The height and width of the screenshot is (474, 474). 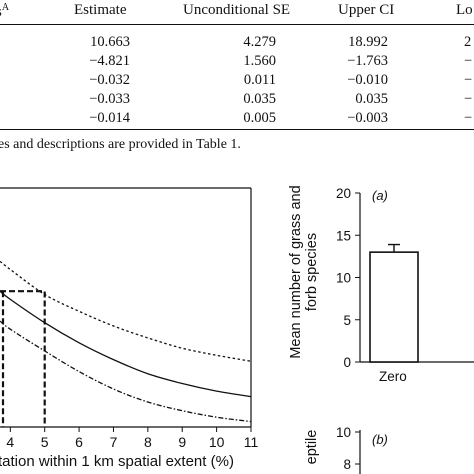 What do you see at coordinates (109, 99) in the screenshot?
I see `table-cell: −0.033` at bounding box center [109, 99].